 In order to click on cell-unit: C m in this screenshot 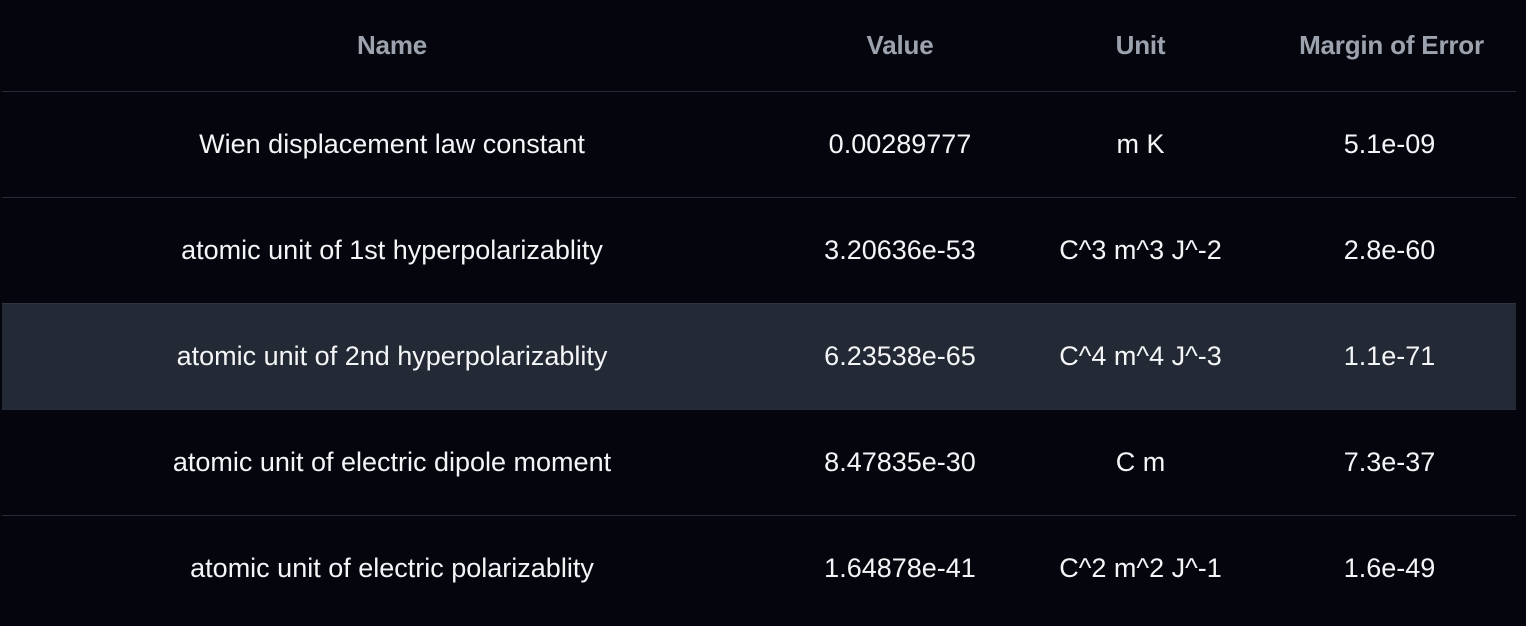, I will do `click(1140, 462)`.